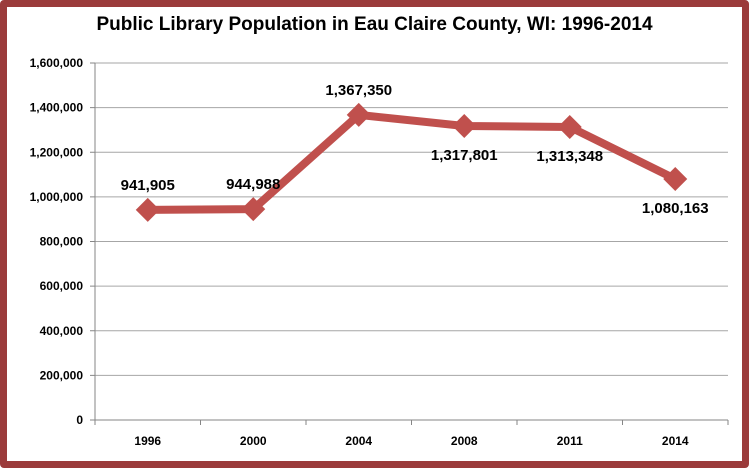 This screenshot has height=468, width=749. I want to click on y-tick-label: 1,200,000, so click(57, 152).